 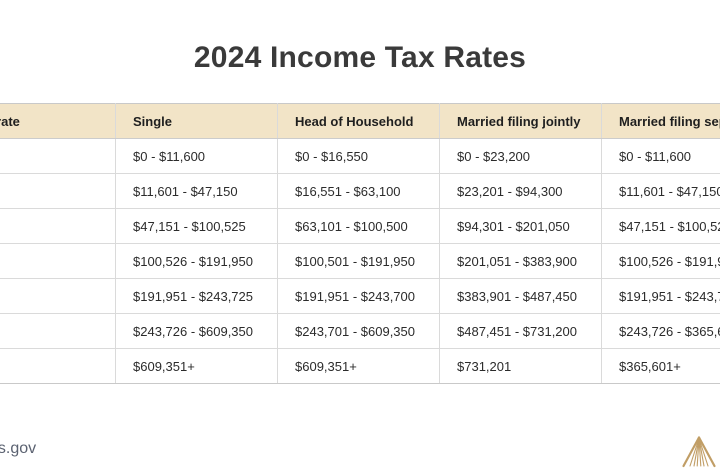 I want to click on table-cell: $0 - $23,200, so click(x=520, y=156).